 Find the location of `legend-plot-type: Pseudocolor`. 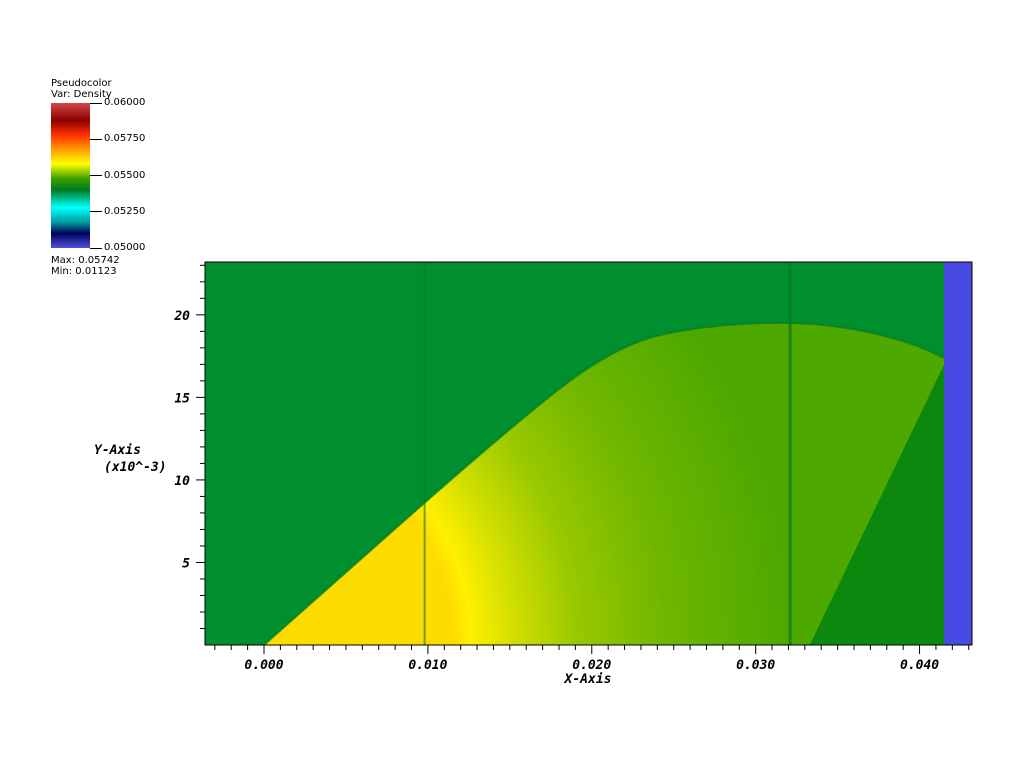

legend-plot-type: Pseudocolor is located at coordinates (81, 83).